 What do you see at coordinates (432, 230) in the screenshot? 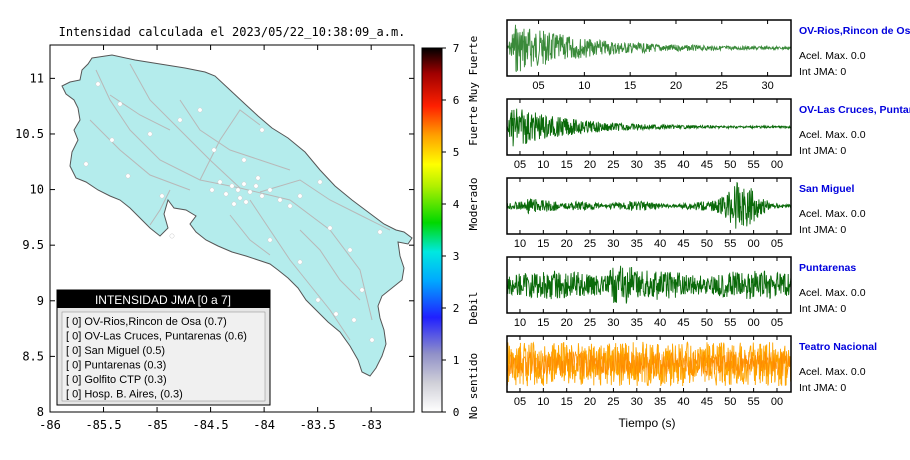
I see `colorbar-gradient` at bounding box center [432, 230].